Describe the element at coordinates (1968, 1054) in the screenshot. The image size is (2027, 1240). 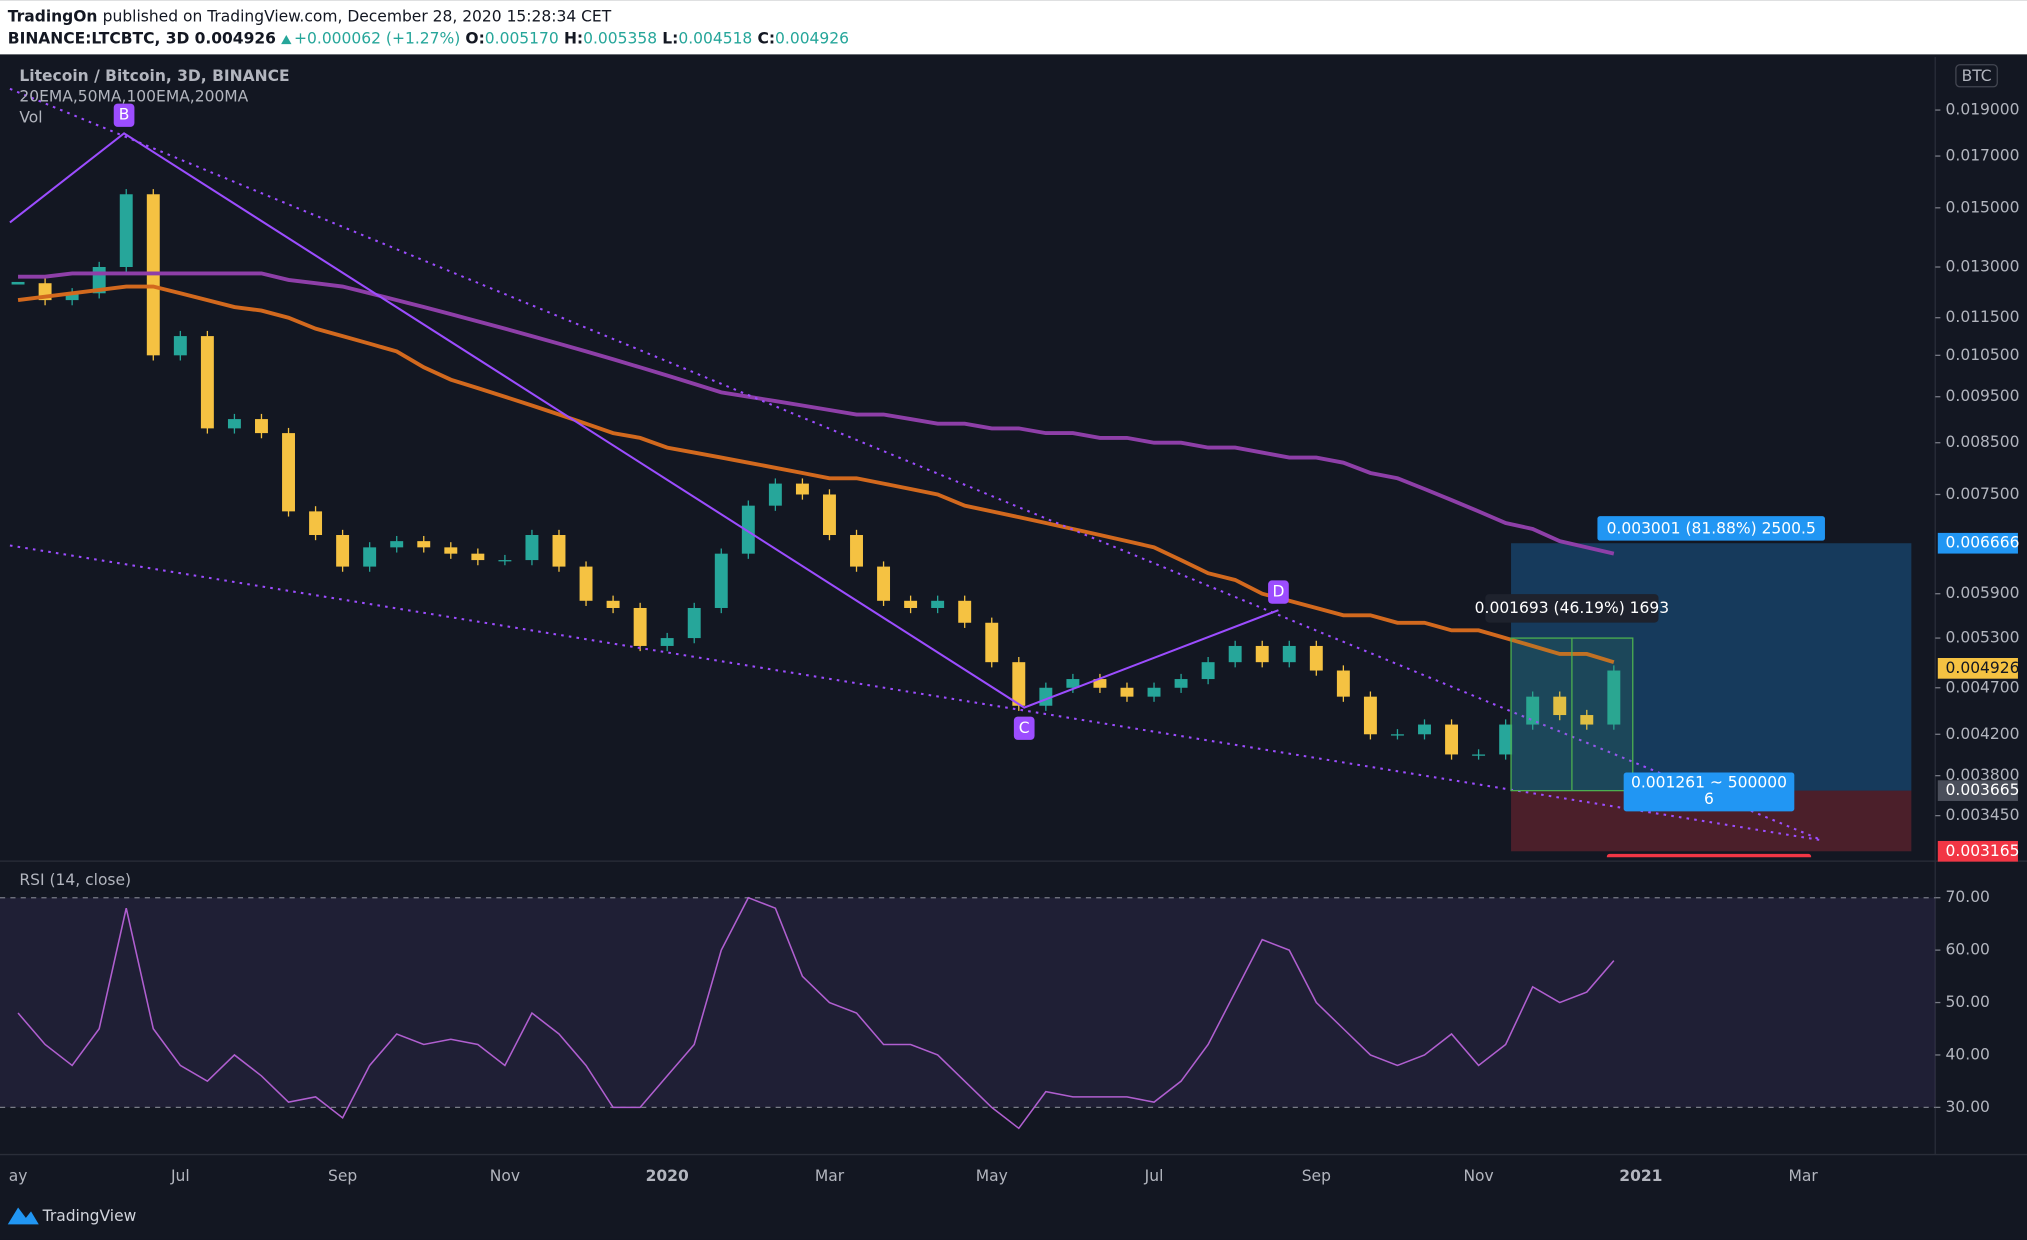
I see `rsi-tick-label: 40.00` at that location.